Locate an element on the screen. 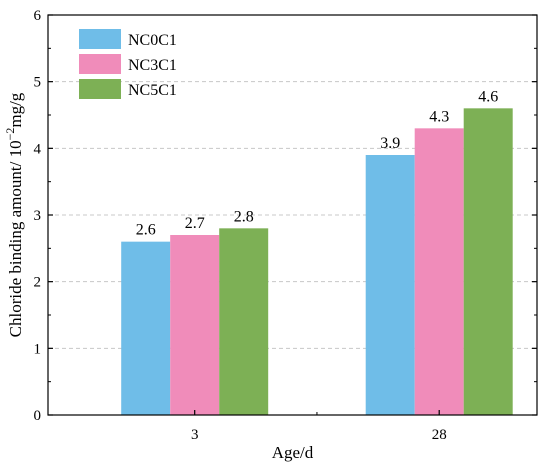 The image size is (550, 470). y-tick-label: 5 is located at coordinates (38, 83).